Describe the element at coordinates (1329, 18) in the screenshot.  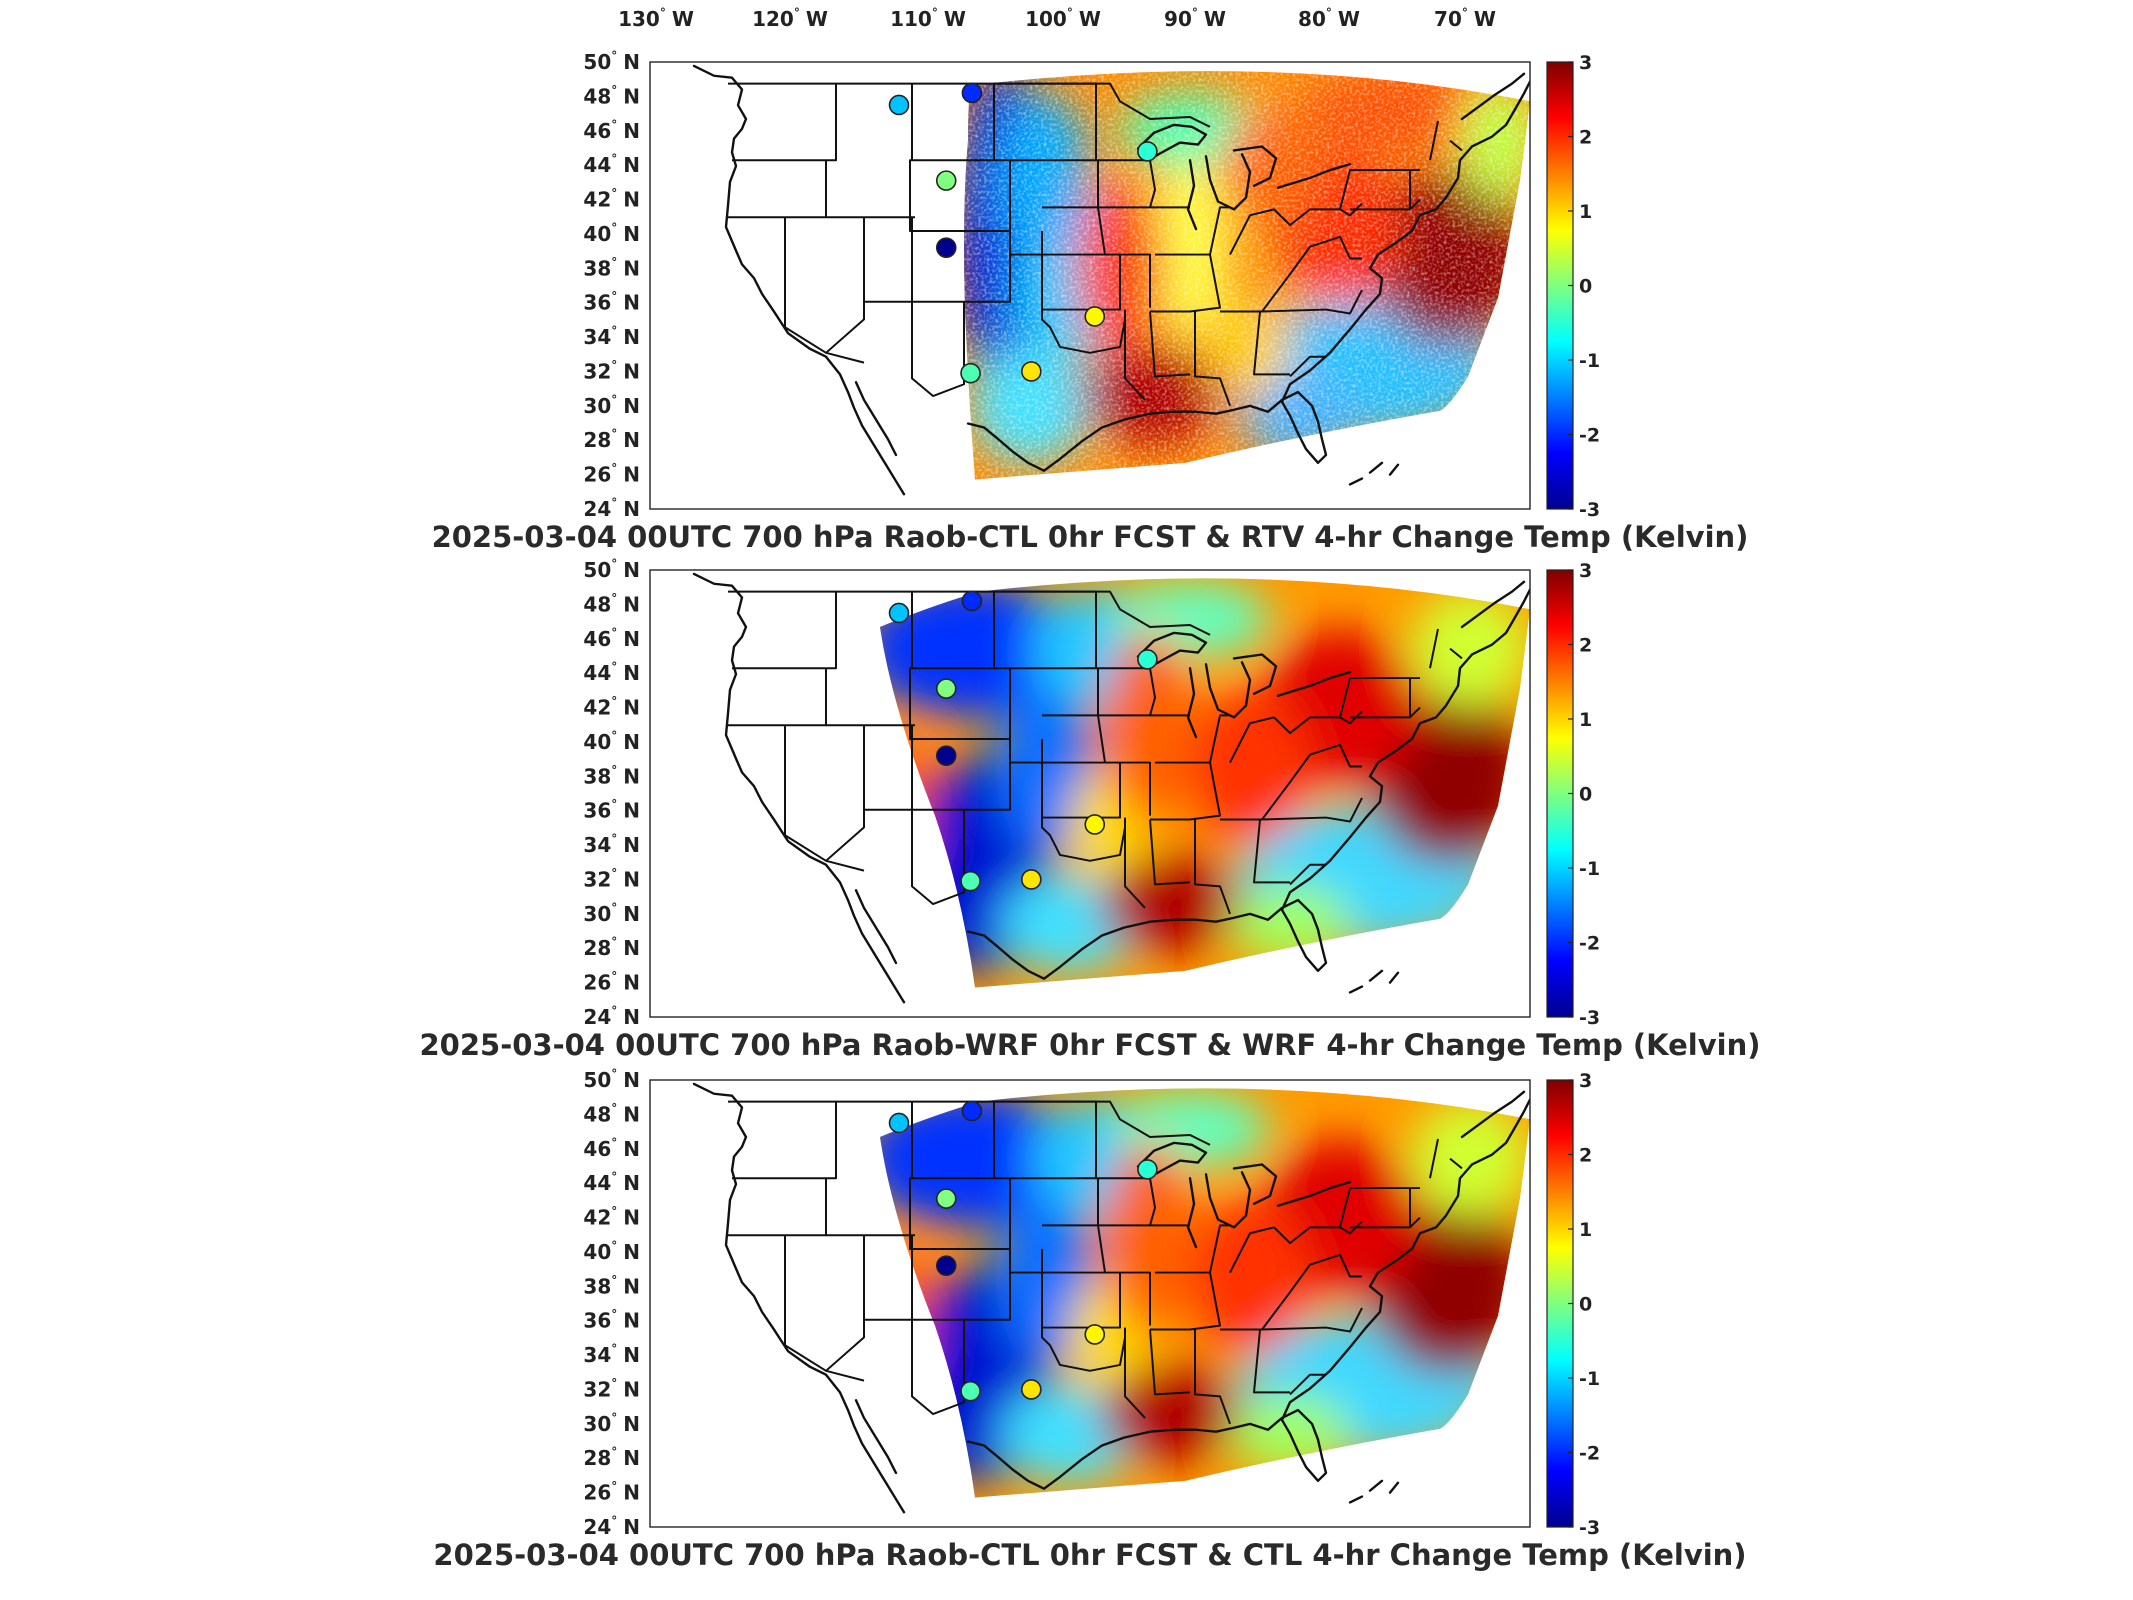
I see `lon-tick-label: 80° W` at that location.